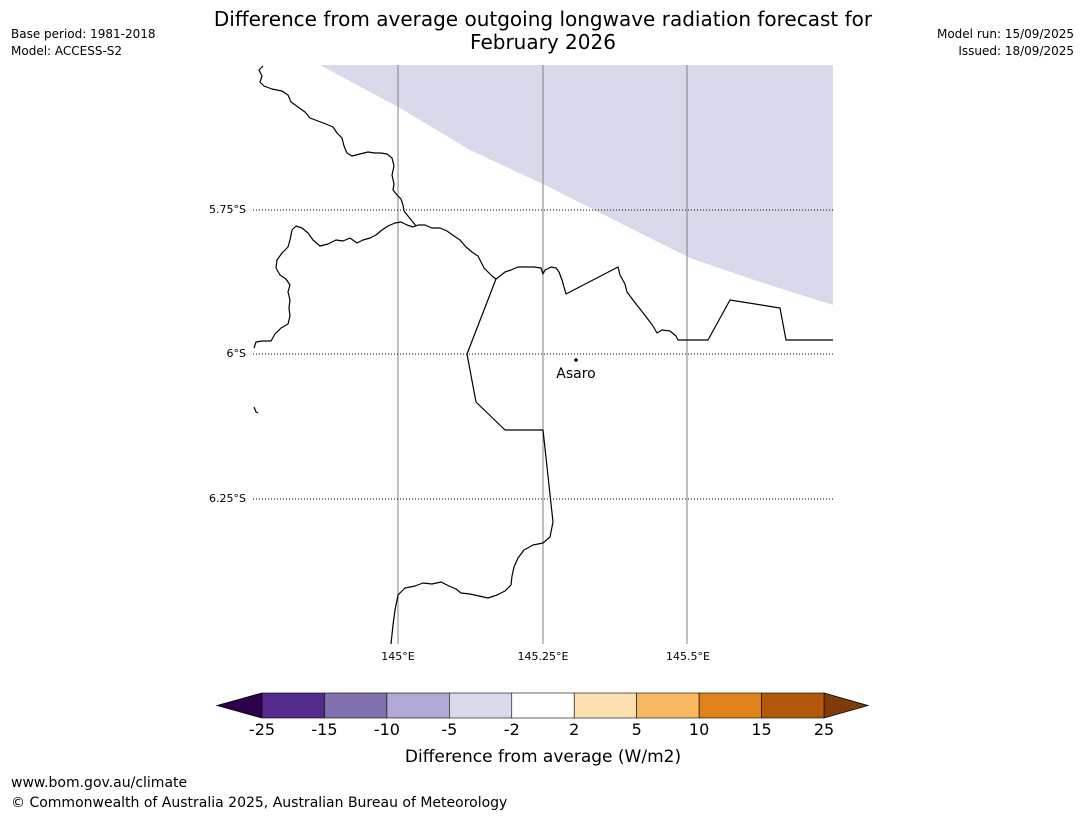 The height and width of the screenshot is (816, 1085). What do you see at coordinates (227, 498) in the screenshot?
I see `lat-label-6-25: 6.25°S` at bounding box center [227, 498].